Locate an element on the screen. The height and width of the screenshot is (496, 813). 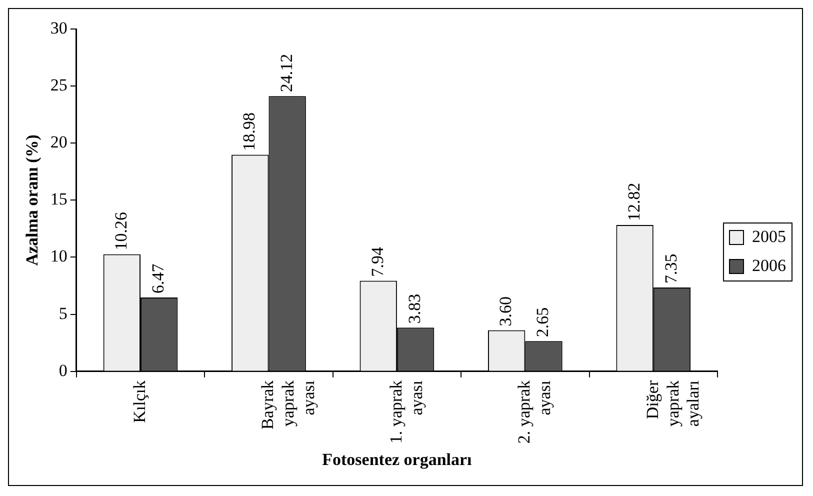
data-label: 18.98 is located at coordinates (249, 131).